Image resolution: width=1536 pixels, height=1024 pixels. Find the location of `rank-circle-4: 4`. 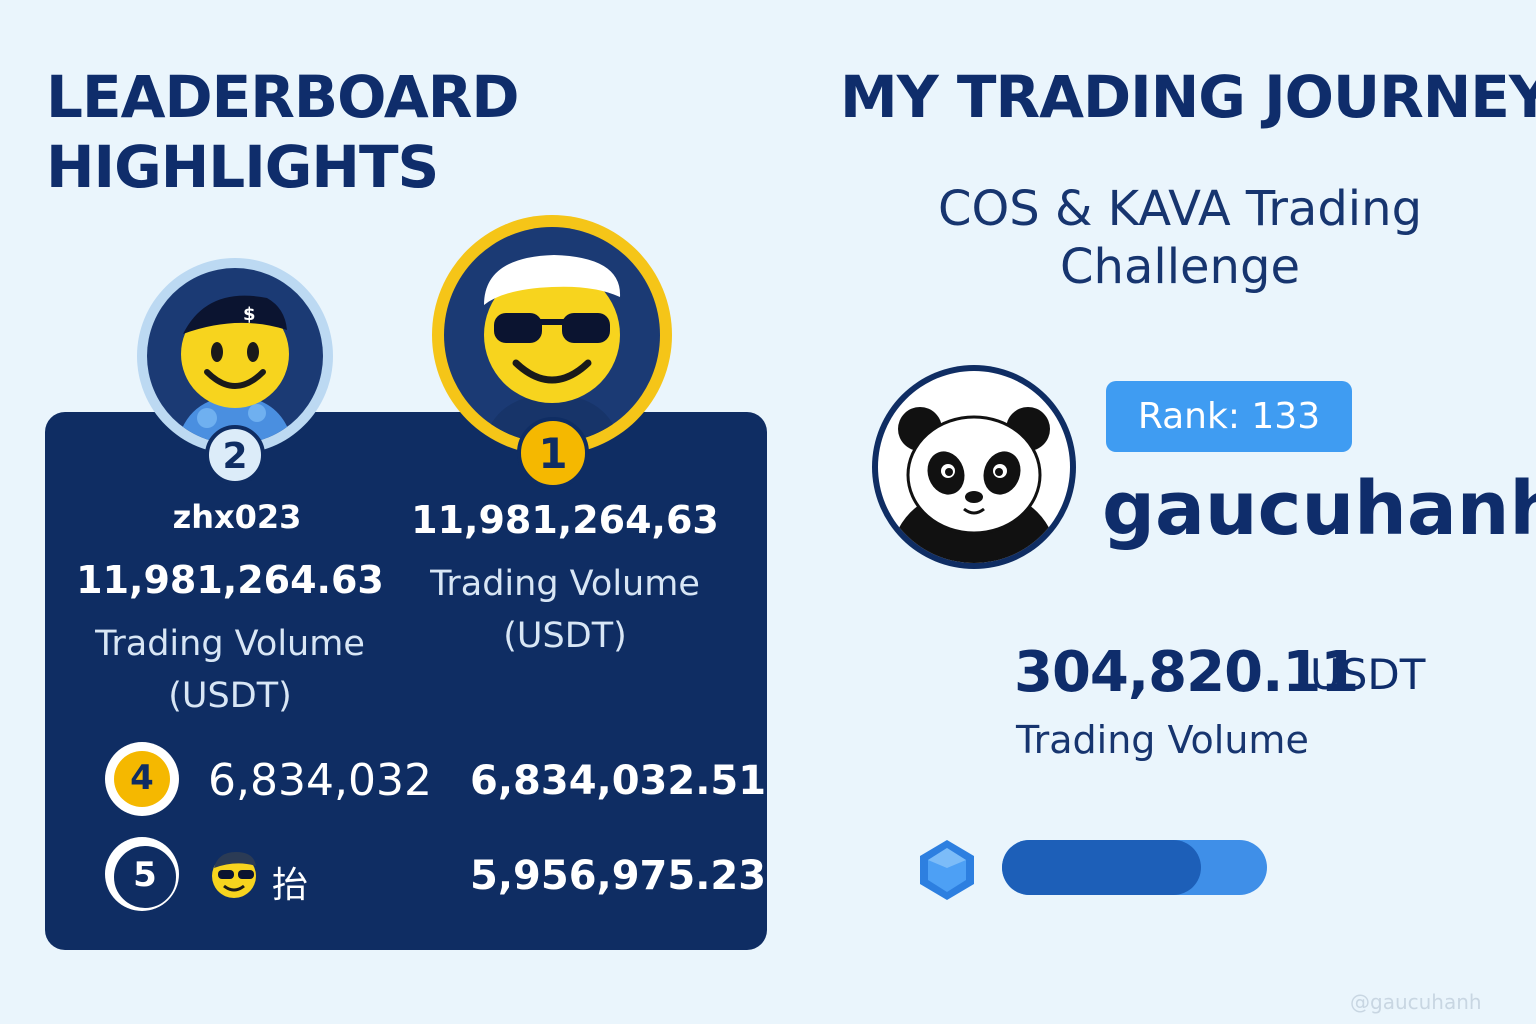

rank-circle-4: 4 is located at coordinates (142, 779).